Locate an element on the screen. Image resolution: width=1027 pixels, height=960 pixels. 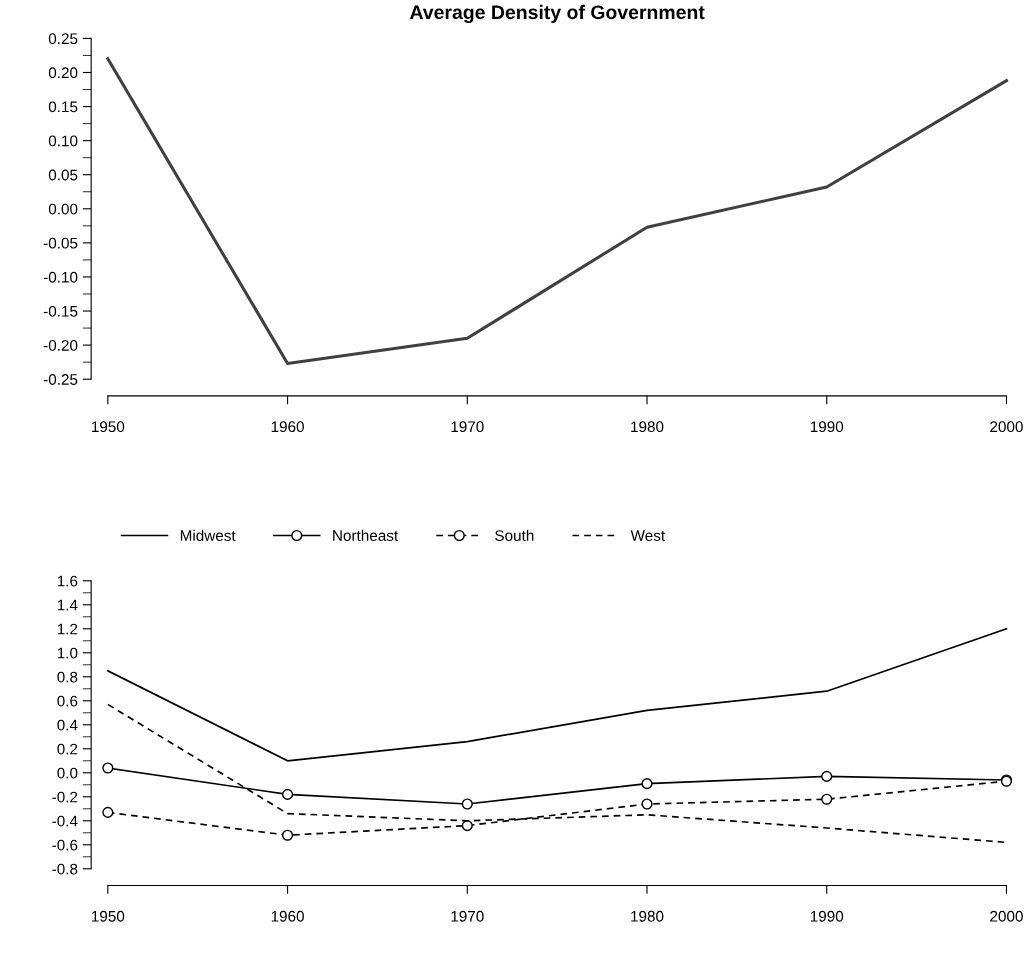
y-tick-label: -0.20 is located at coordinates (60, 345).